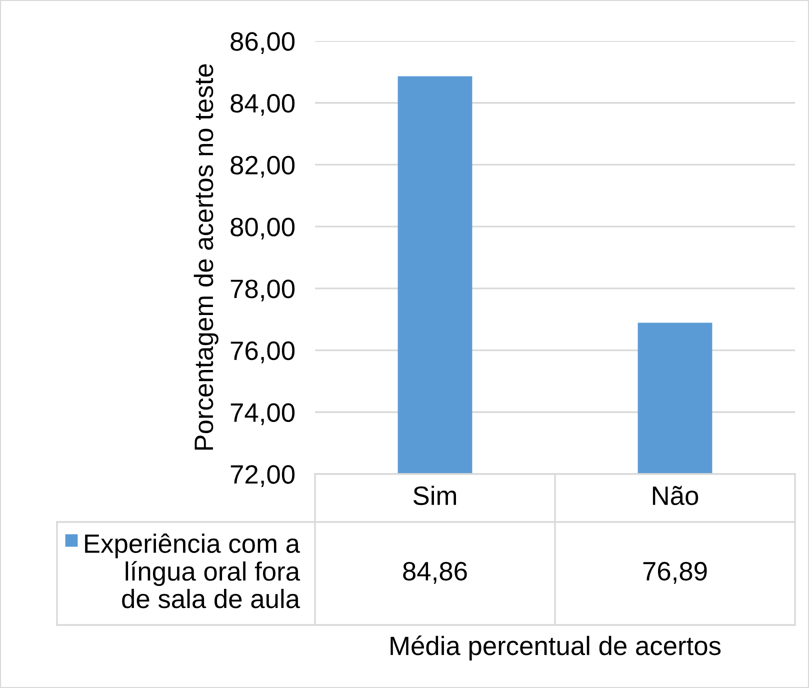 The height and width of the screenshot is (688, 809). I want to click on y-tick-label: 78,00, so click(262, 291).